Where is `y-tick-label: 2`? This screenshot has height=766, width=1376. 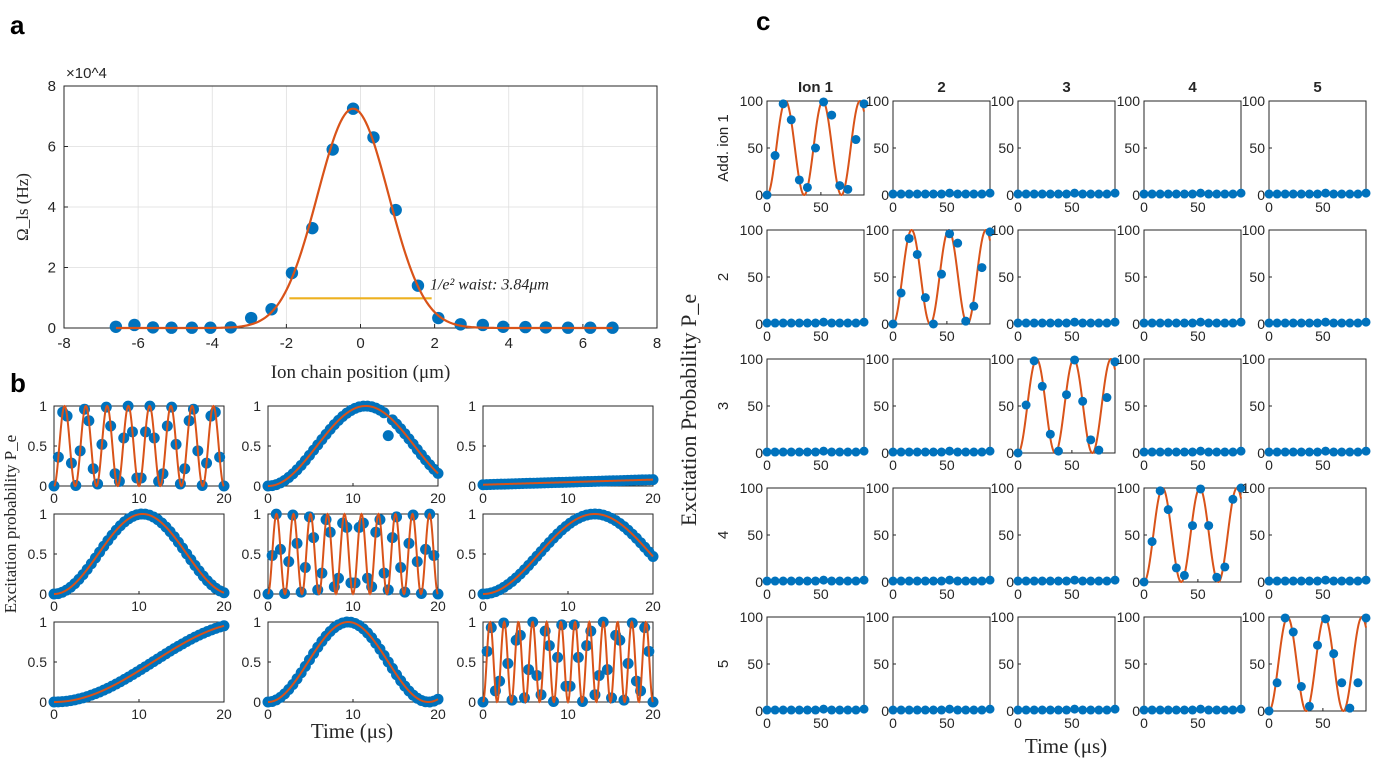 y-tick-label: 2 is located at coordinates (52, 268).